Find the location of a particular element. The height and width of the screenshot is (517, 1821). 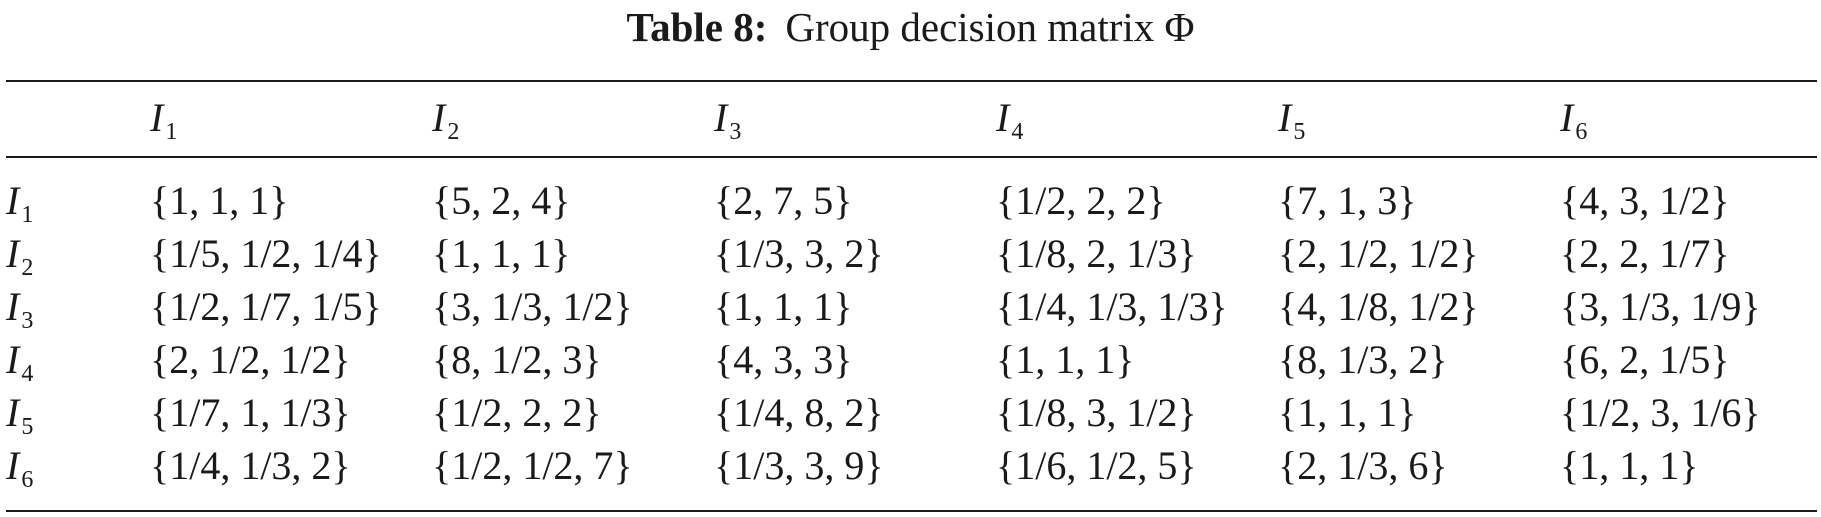

table-cell: {1/6, 1/2, 5} is located at coordinates (1096, 465).